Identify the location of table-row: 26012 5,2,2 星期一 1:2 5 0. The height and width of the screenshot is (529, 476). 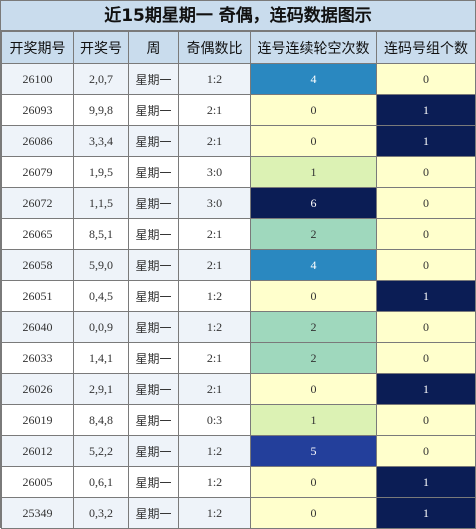
(238, 451).